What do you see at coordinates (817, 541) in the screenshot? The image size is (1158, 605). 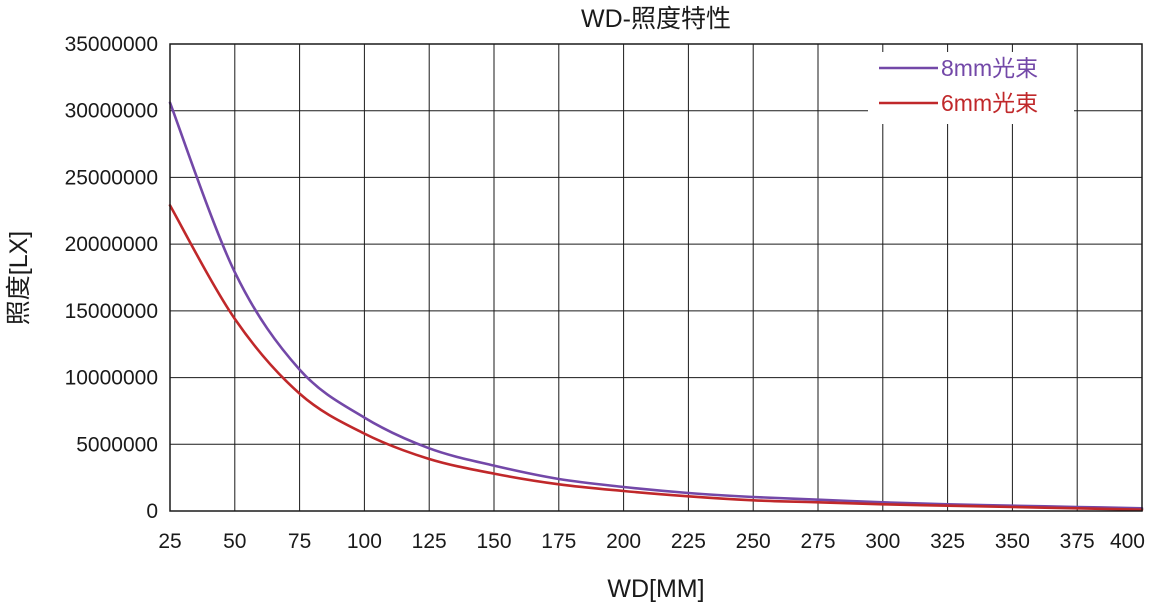 I see `x-tick-label: 275` at bounding box center [817, 541].